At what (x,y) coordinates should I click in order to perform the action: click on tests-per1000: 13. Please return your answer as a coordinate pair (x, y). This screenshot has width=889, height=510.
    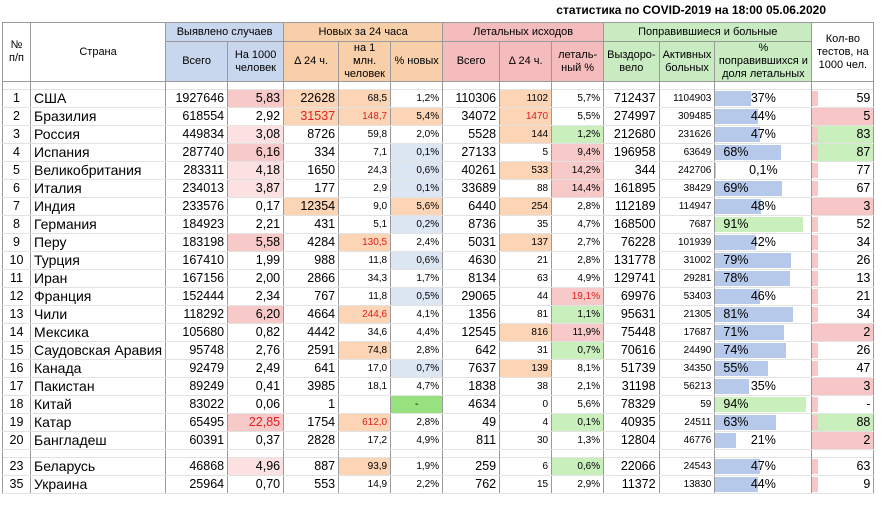
    Looking at the image, I should click on (843, 278).